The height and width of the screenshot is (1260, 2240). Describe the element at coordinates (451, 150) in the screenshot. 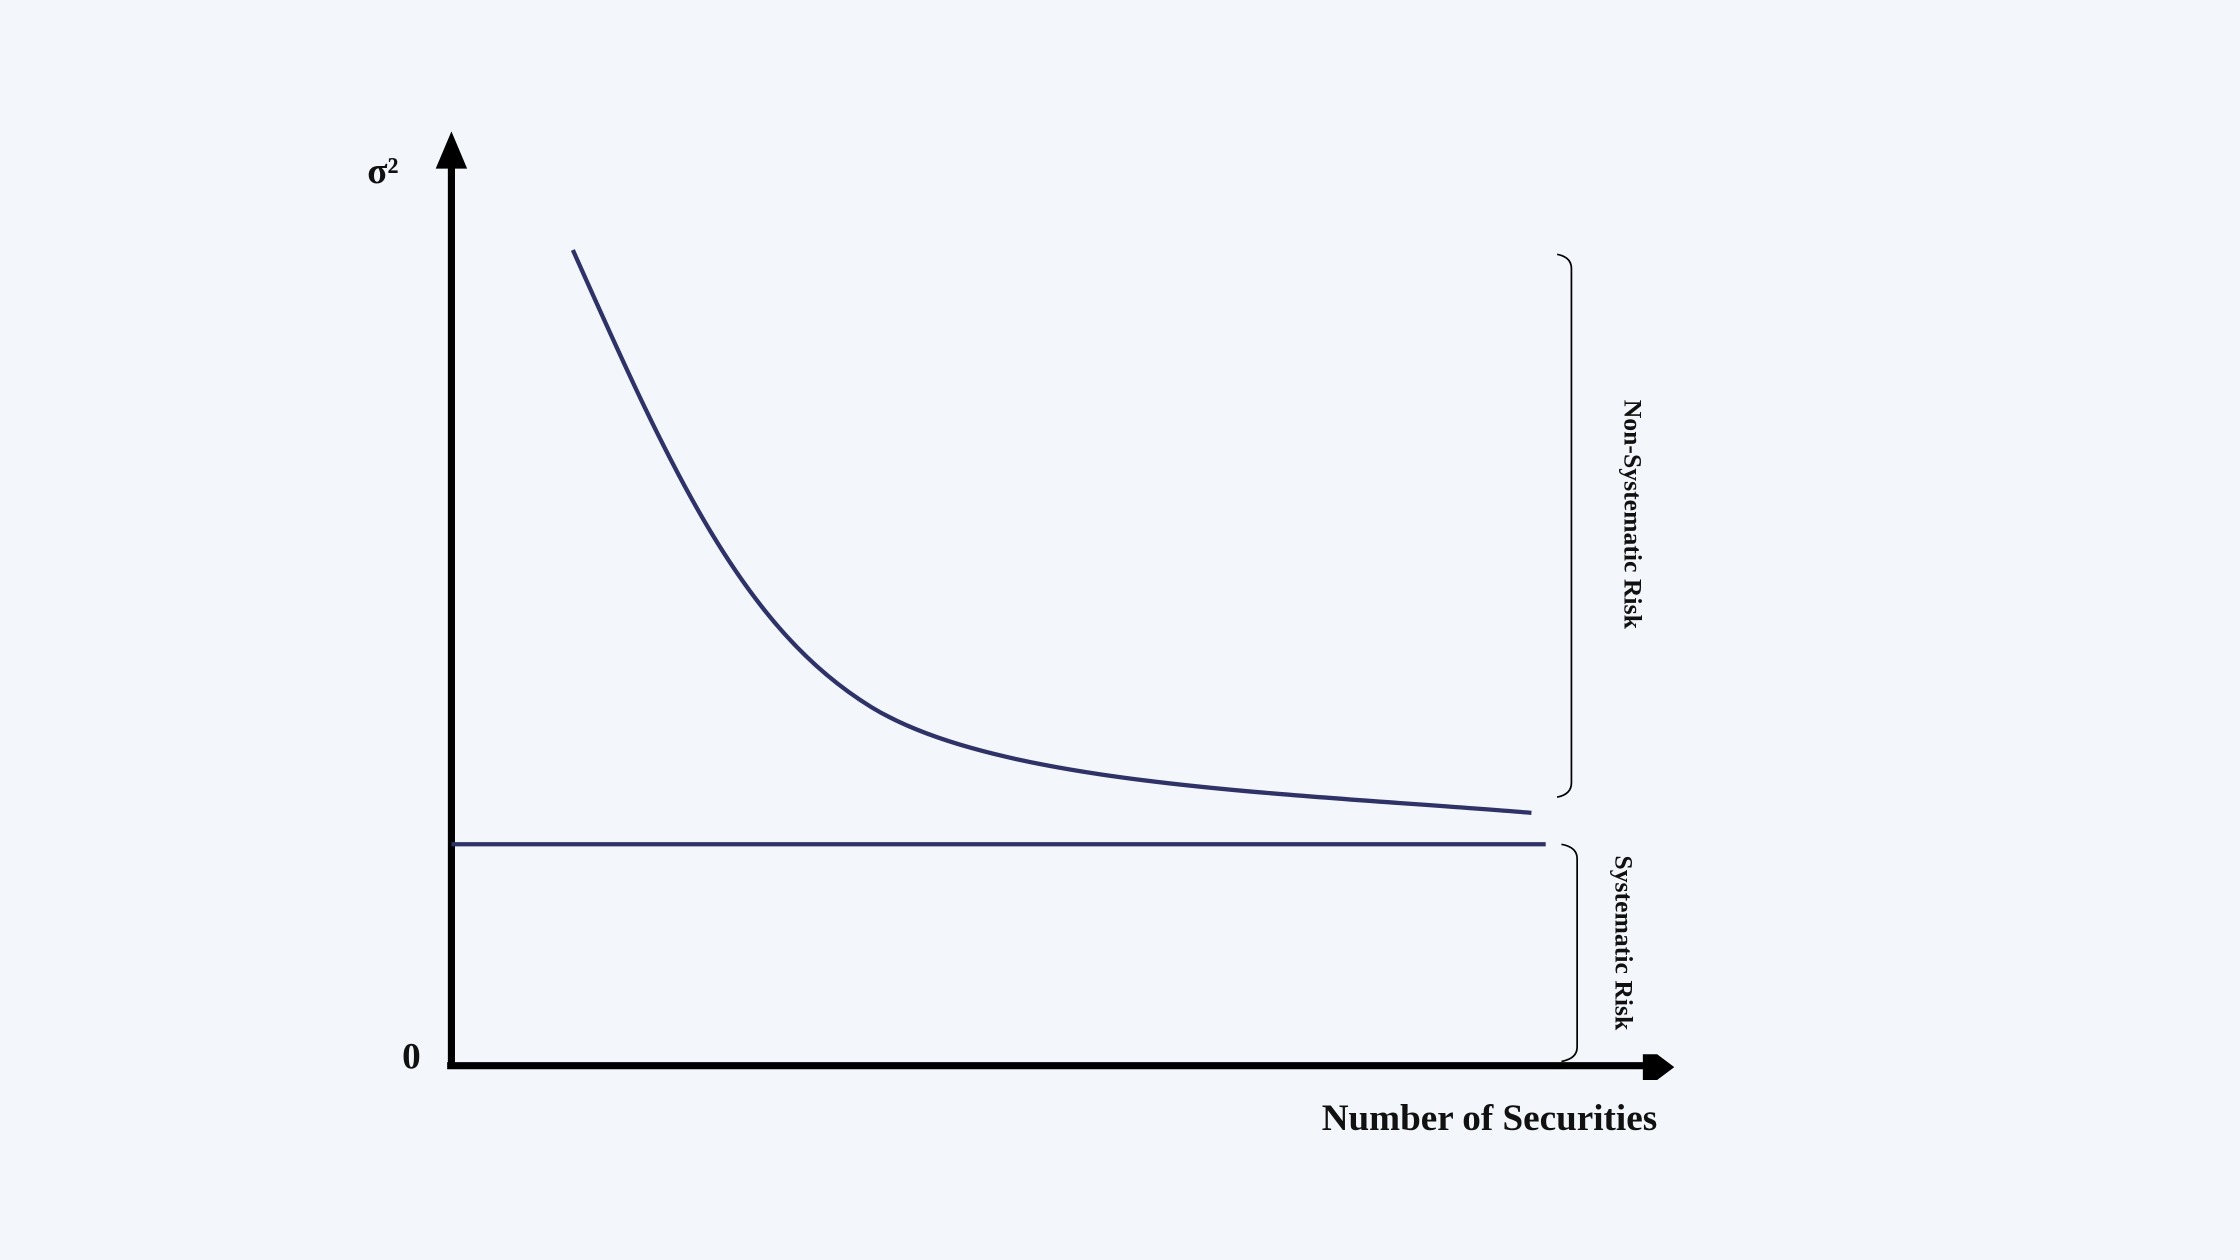

I see `y-axis-arrow` at that location.